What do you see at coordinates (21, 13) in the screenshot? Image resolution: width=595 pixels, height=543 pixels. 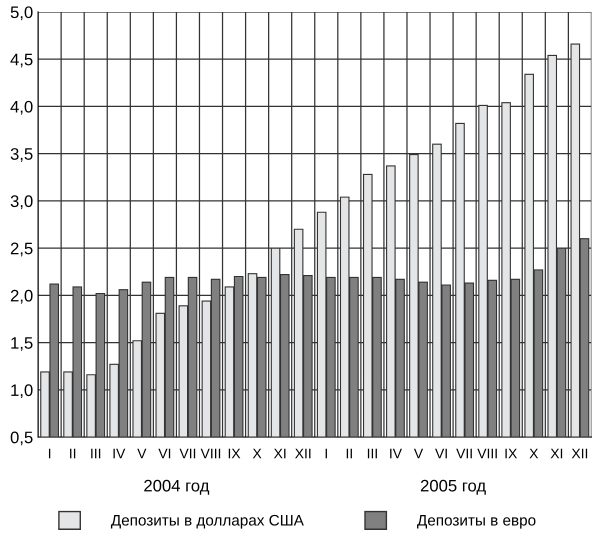 I see `y-tick-label: 5,0` at bounding box center [21, 13].